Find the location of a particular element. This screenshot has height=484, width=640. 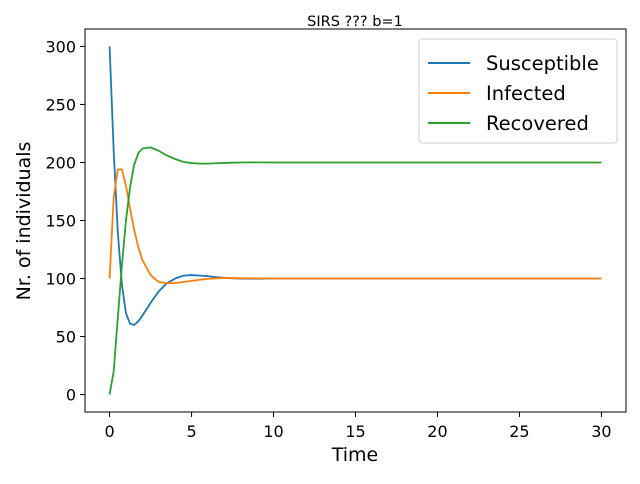

x-tick-label: 10 is located at coordinates (273, 431).